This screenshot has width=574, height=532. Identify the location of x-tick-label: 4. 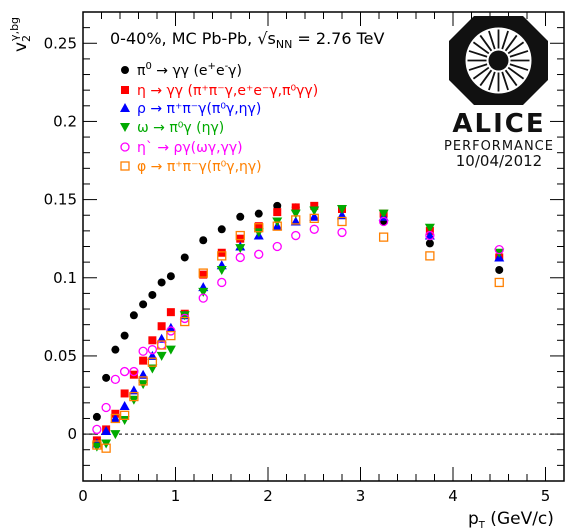
(453, 496).